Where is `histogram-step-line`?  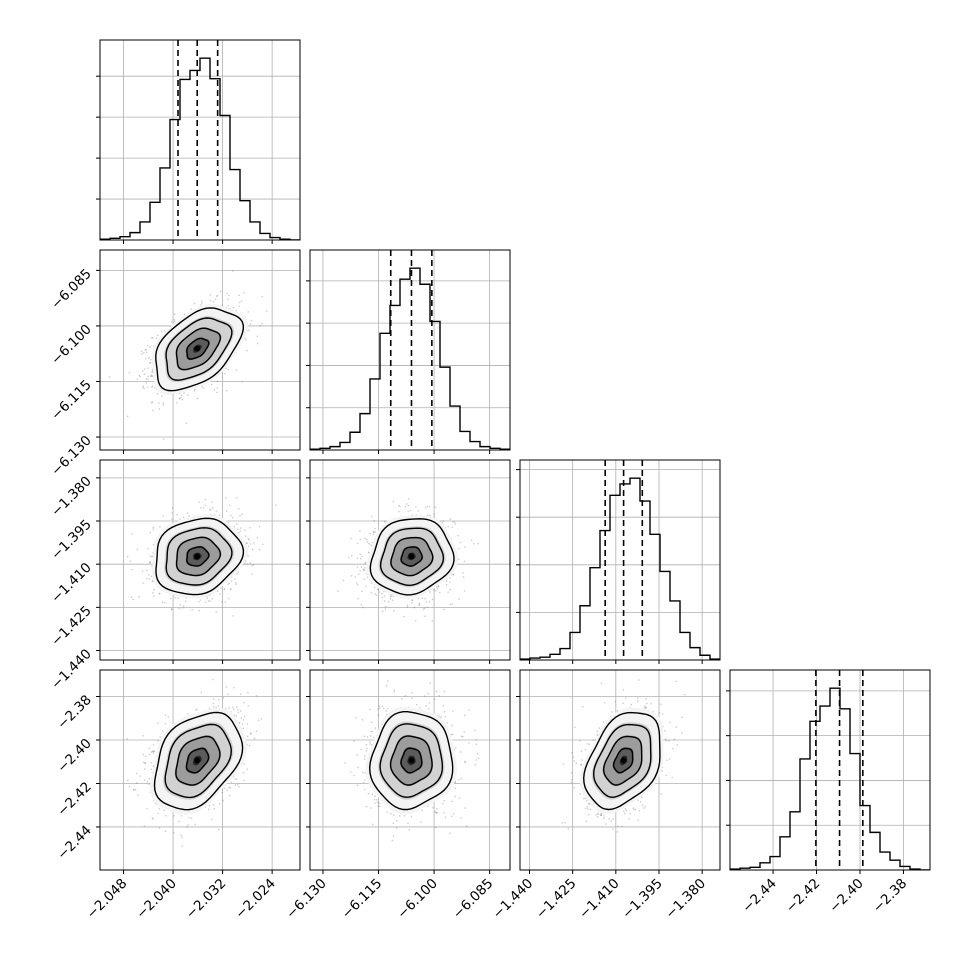
histogram-step-line is located at coordinates (200, 148).